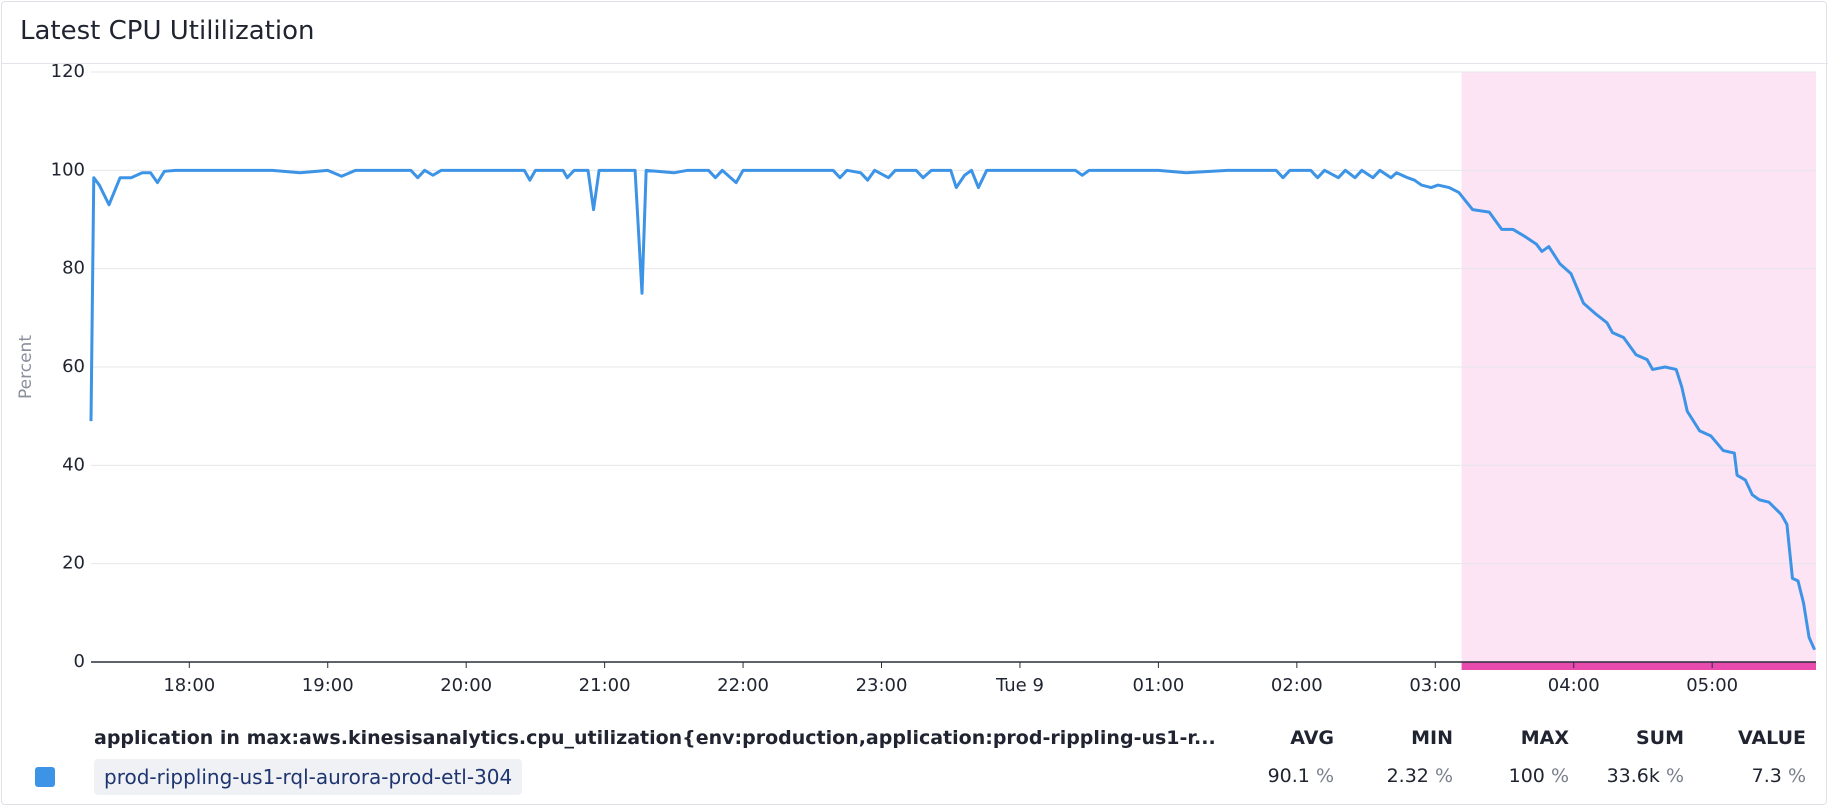 This screenshot has height=808, width=1830. What do you see at coordinates (882, 685) in the screenshot?
I see `x-tick-label: 23:00` at bounding box center [882, 685].